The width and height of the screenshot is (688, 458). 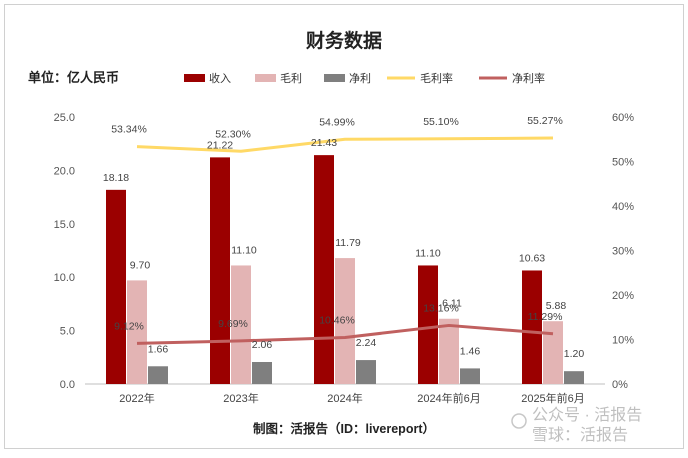 I want to click on data-label-revenue: 21.43, so click(x=324, y=143).